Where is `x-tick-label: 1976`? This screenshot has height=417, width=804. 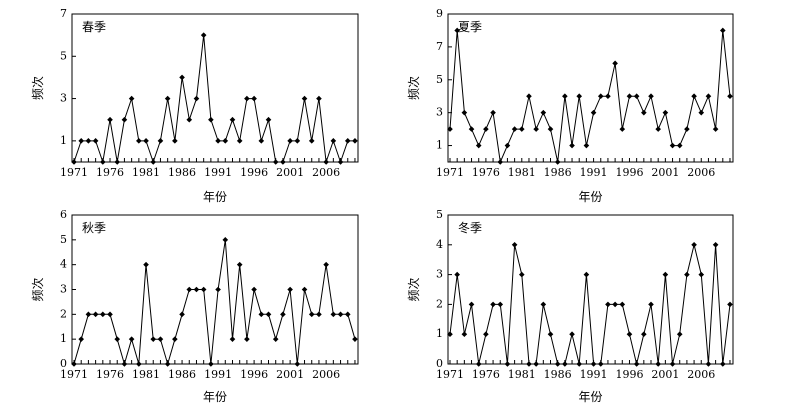
x-tick-label: 1976 is located at coordinates (110, 172).